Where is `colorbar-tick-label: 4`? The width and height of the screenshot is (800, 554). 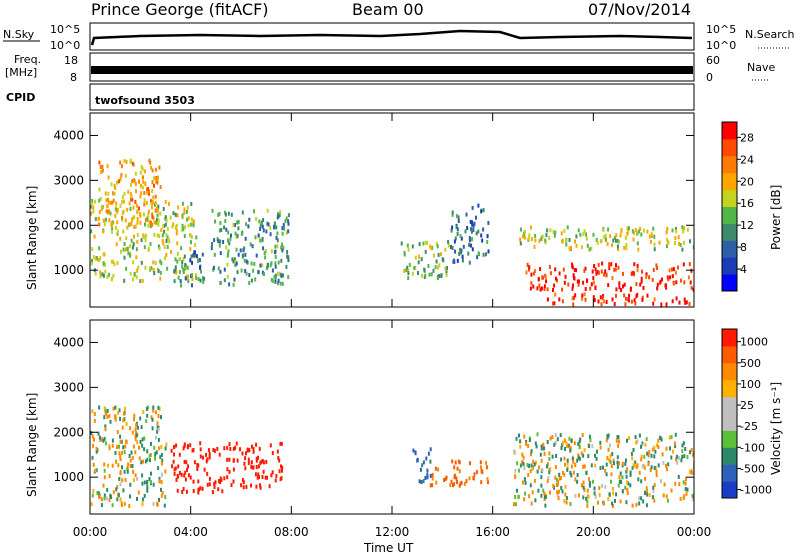
colorbar-tick-label: 4 is located at coordinates (743, 269).